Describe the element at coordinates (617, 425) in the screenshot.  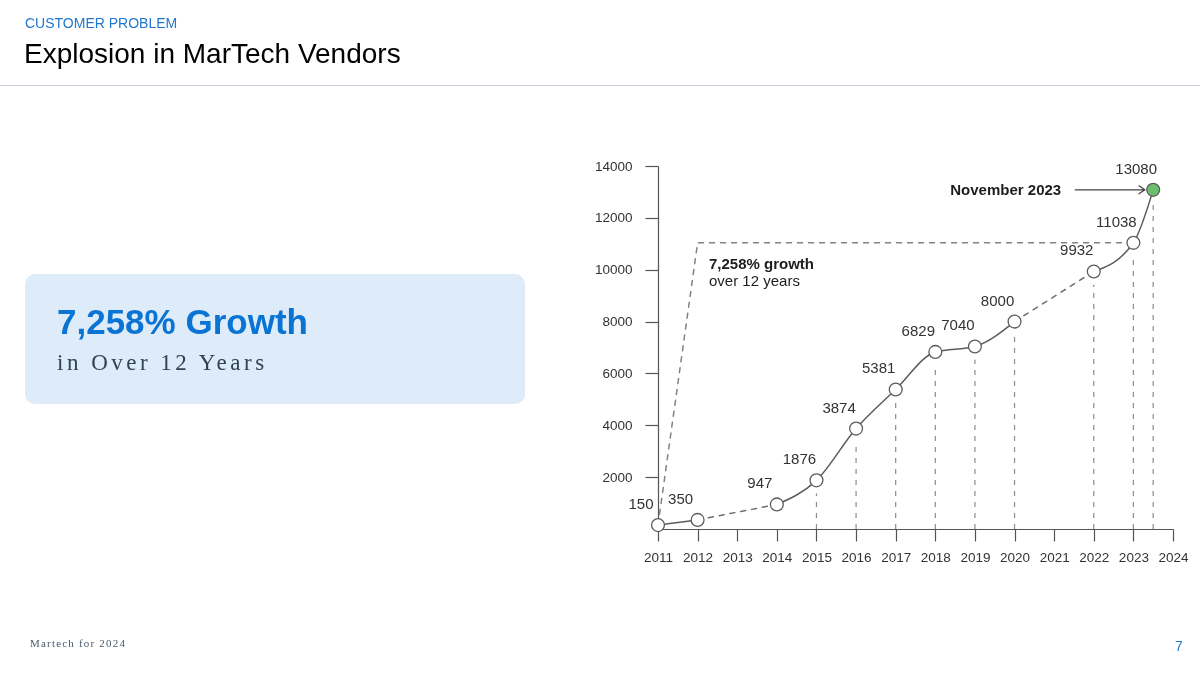
I see `y-tick-label: 4000` at that location.